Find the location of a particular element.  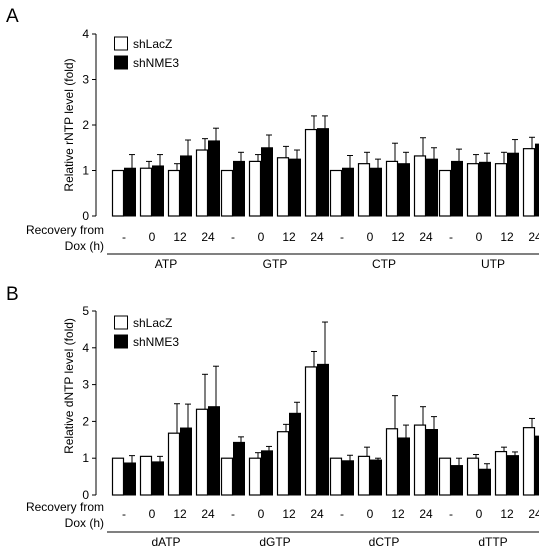

panel-a-y-axis-title: Relative rNTP level (fold) is located at coordinates (69, 124).